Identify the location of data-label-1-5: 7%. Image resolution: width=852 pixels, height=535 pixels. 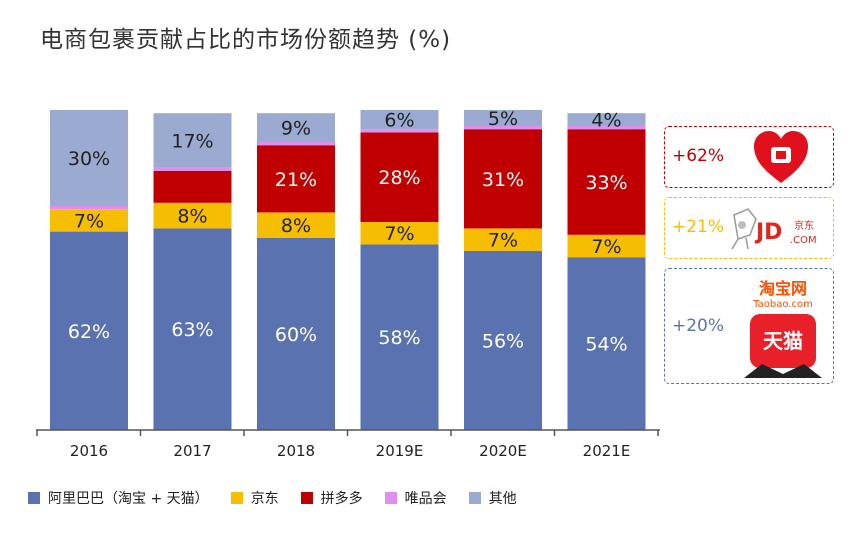
(606, 247).